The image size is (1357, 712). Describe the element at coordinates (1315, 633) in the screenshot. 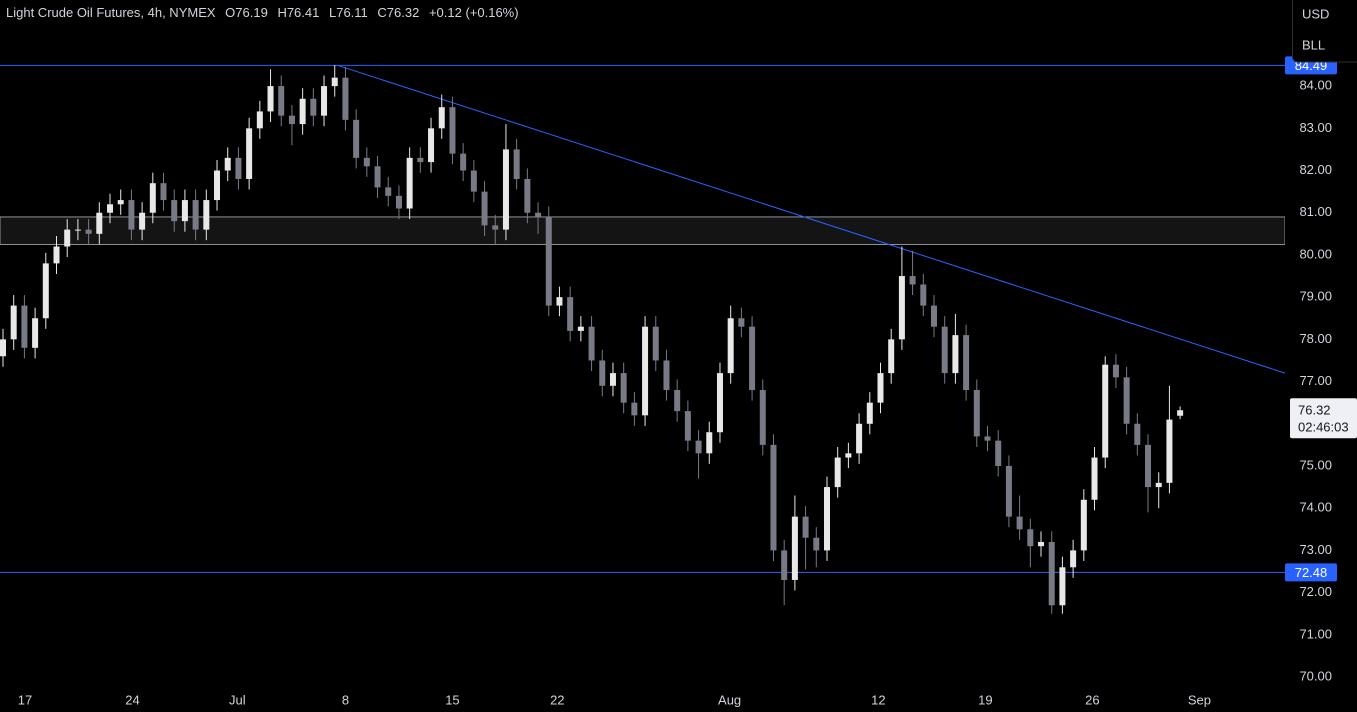

I see `y-tick-label: 71.00` at that location.